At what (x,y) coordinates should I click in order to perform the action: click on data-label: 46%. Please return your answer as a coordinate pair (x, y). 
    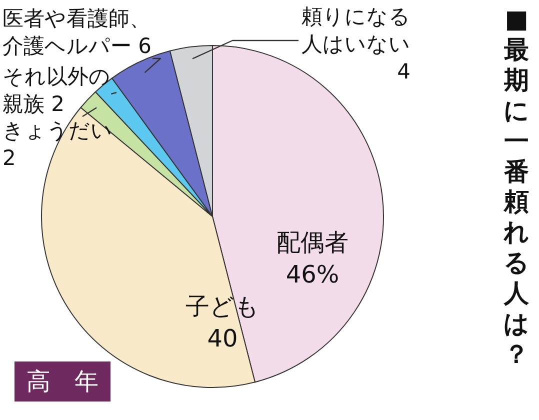
    Looking at the image, I should click on (313, 274).